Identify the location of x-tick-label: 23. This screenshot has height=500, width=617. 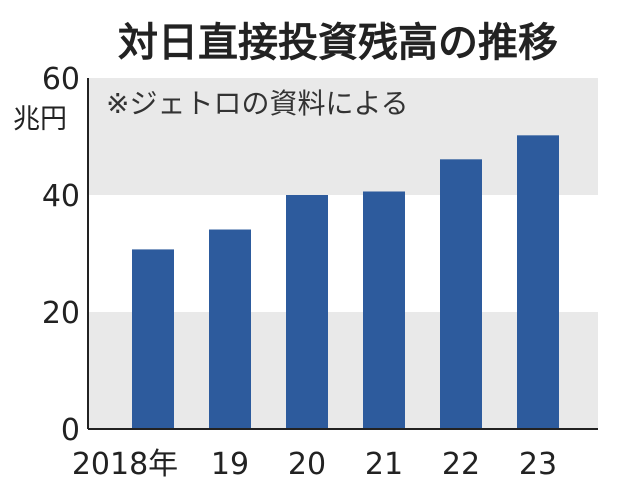
(538, 464).